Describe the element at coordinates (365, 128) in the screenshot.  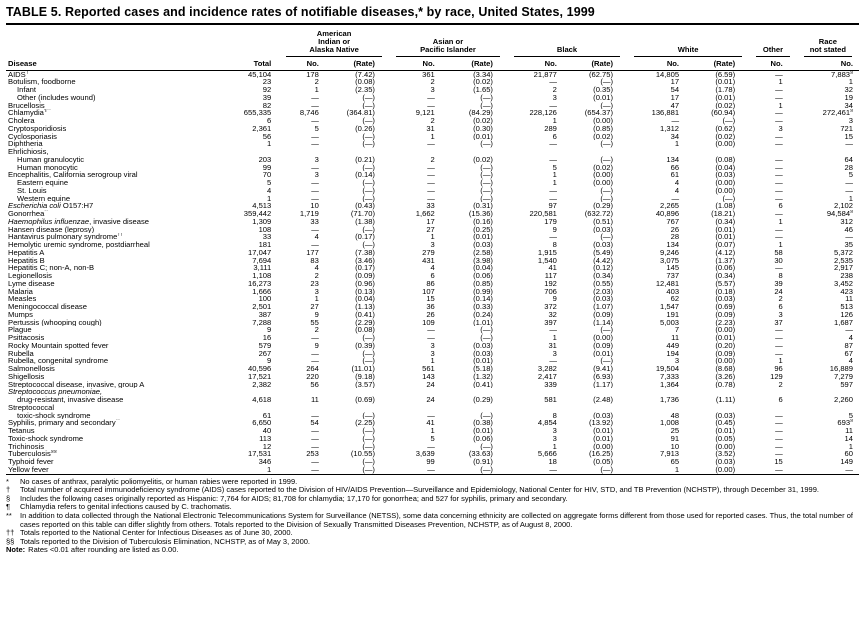
I see `cell: (0.26)` at that location.